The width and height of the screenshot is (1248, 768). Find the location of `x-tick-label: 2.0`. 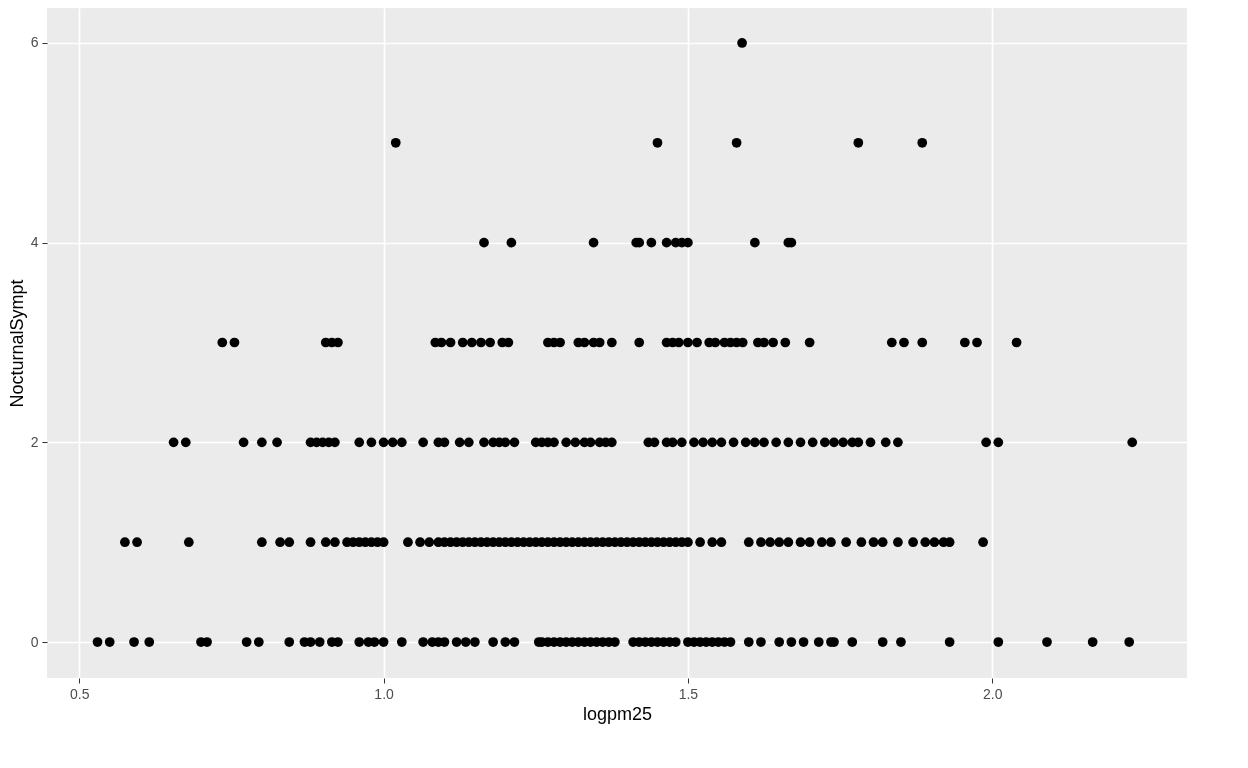

x-tick-label: 2.0 is located at coordinates (993, 693).